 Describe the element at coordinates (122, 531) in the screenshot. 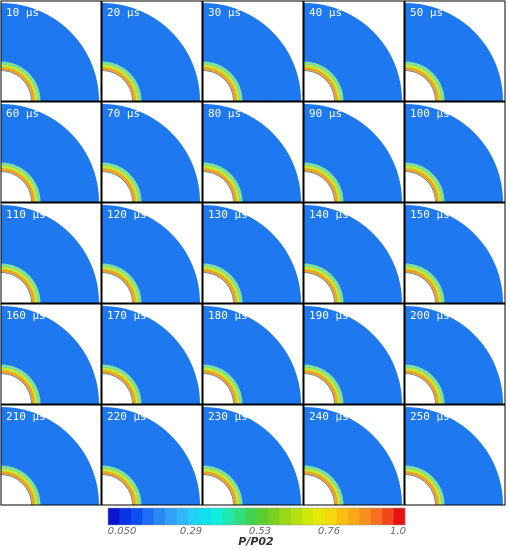

I see `colorbar-tick-label: 0.050` at that location.